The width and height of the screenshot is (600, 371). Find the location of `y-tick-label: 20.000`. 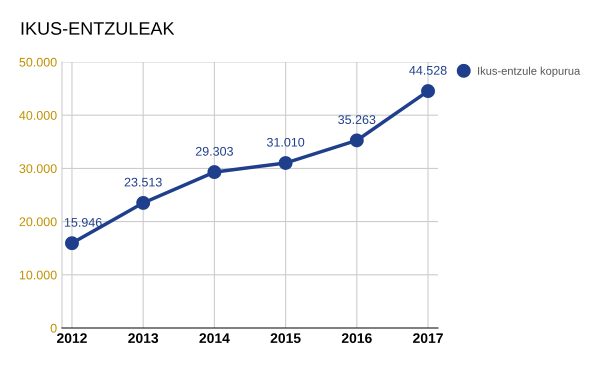

y-tick-label: 20.000 is located at coordinates (38, 221).